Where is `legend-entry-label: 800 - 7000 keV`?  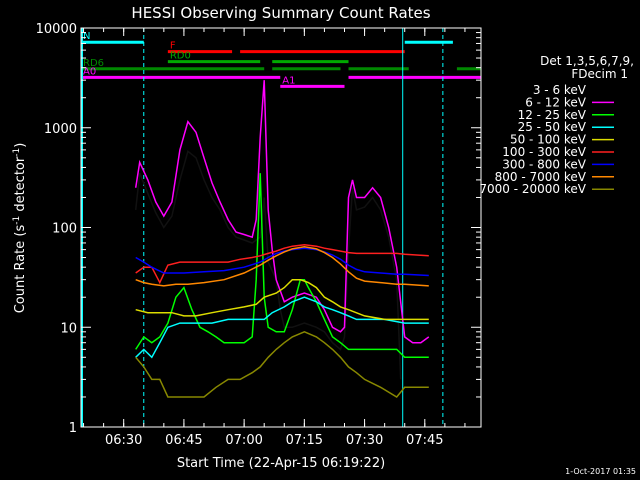 legend-entry-label: 800 - 7000 keV is located at coordinates (541, 177).